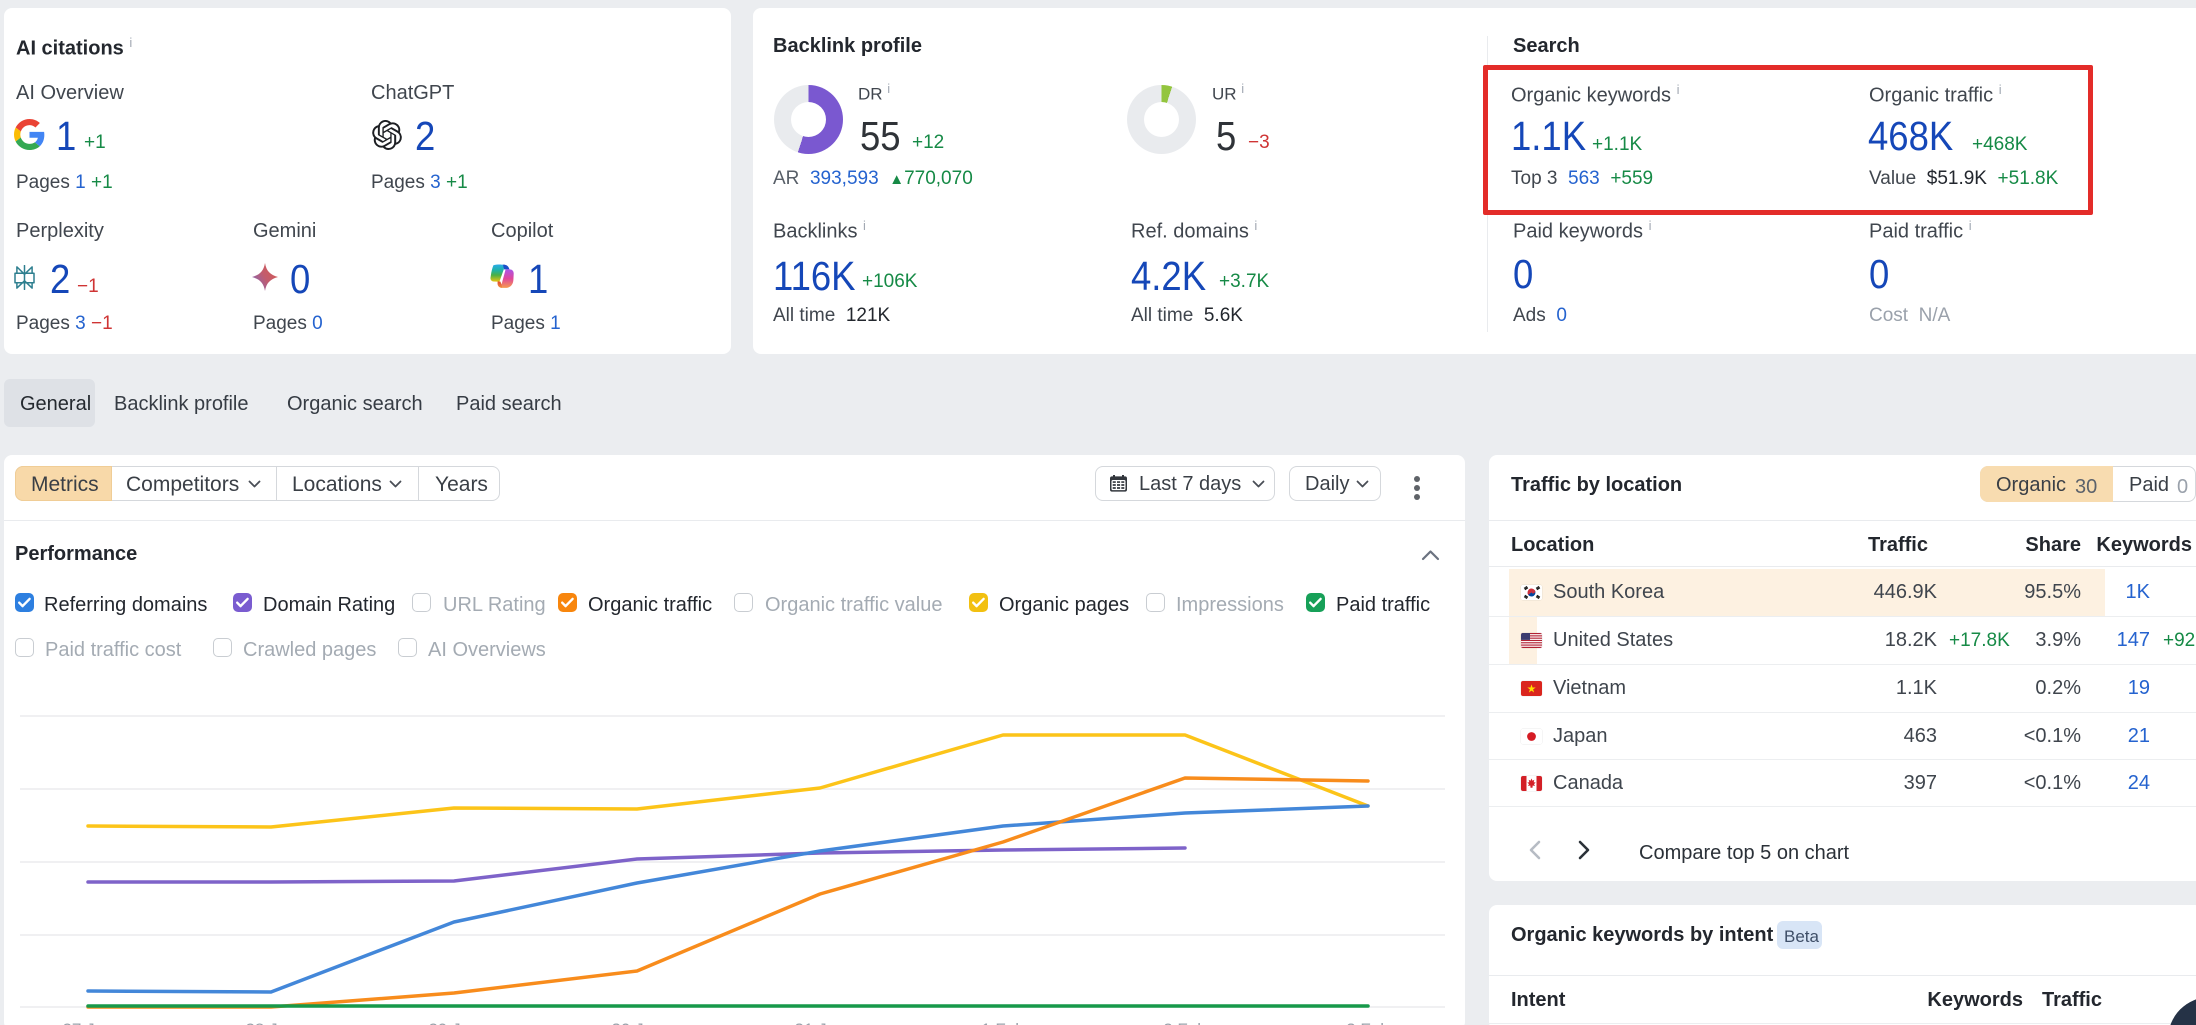 The width and height of the screenshot is (2196, 1025). Describe the element at coordinates (87, 1022) in the screenshot. I see `svg-text: 27 Jan` at that location.